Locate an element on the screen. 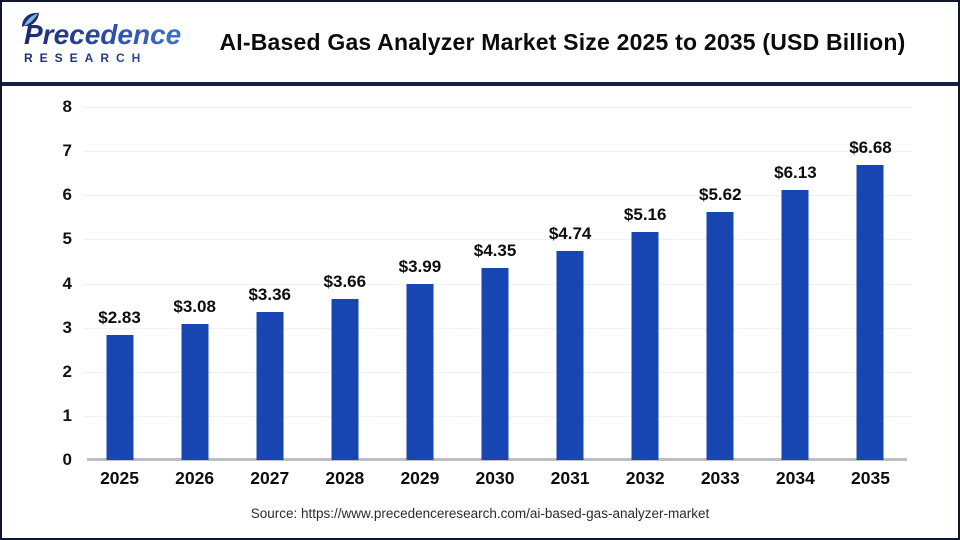 Image resolution: width=960 pixels, height=540 pixels. bar-group-2031: $4.74 is located at coordinates (570, 283).